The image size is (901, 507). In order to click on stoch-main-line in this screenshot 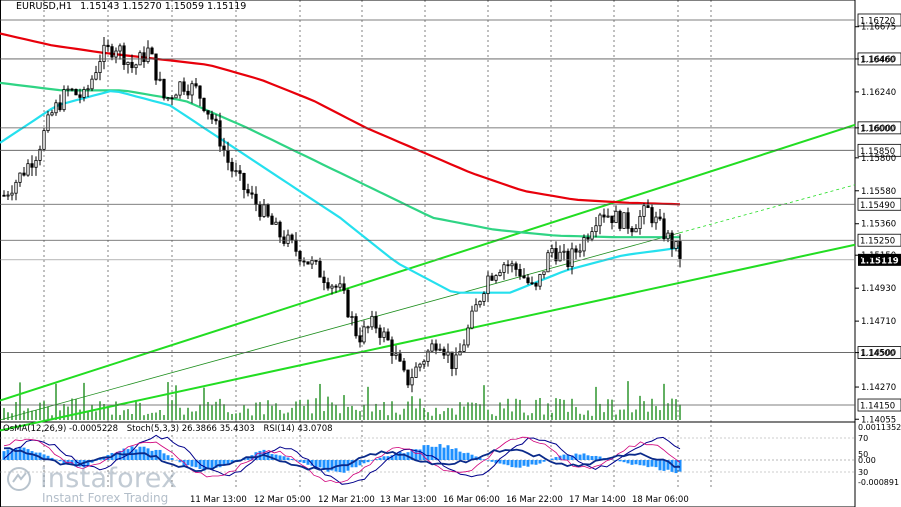, I will do `click(342, 459)`.